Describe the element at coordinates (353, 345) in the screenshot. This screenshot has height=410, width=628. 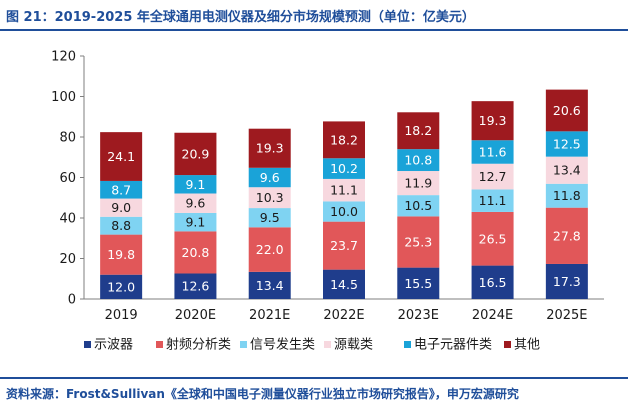
I see `legend-label: 源载类` at that location.